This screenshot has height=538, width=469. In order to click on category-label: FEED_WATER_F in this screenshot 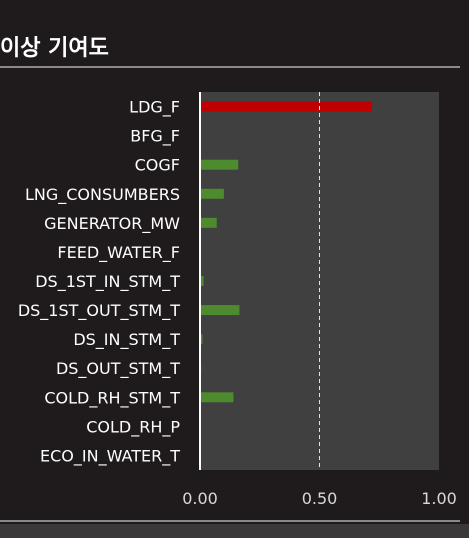, I will do `click(118, 253)`.